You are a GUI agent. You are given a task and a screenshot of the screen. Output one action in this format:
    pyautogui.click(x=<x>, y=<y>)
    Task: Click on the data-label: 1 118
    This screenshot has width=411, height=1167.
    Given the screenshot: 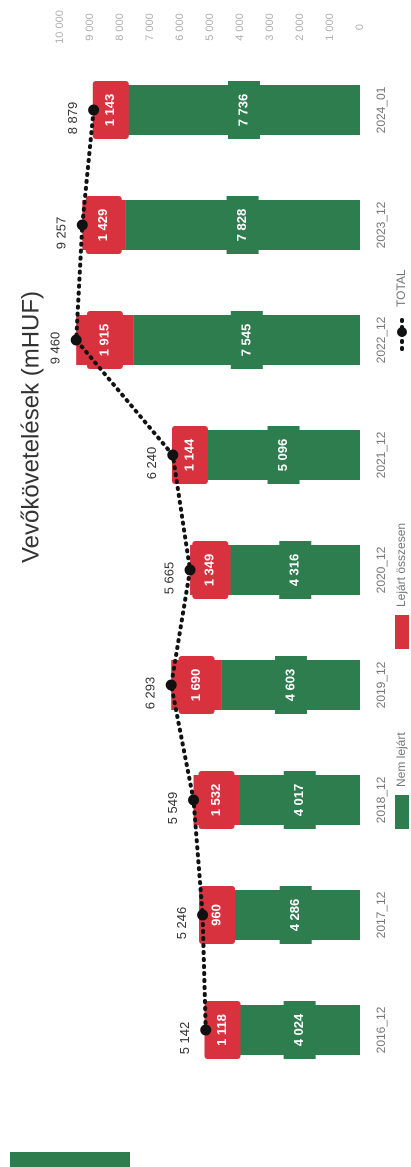 What is the action you would take?
    pyautogui.click(x=221, y=1030)
    